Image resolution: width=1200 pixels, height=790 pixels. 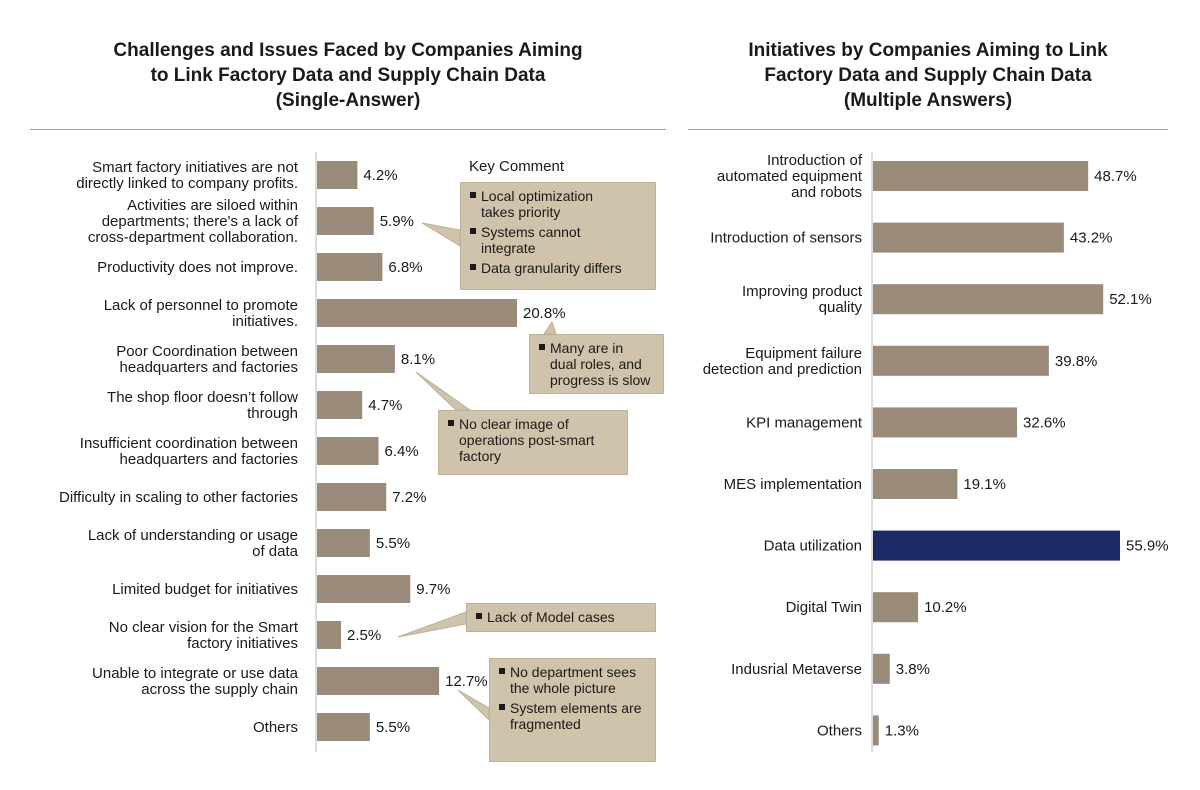 I want to click on chart-1-value-label-7: 10.2%, so click(x=945, y=607).